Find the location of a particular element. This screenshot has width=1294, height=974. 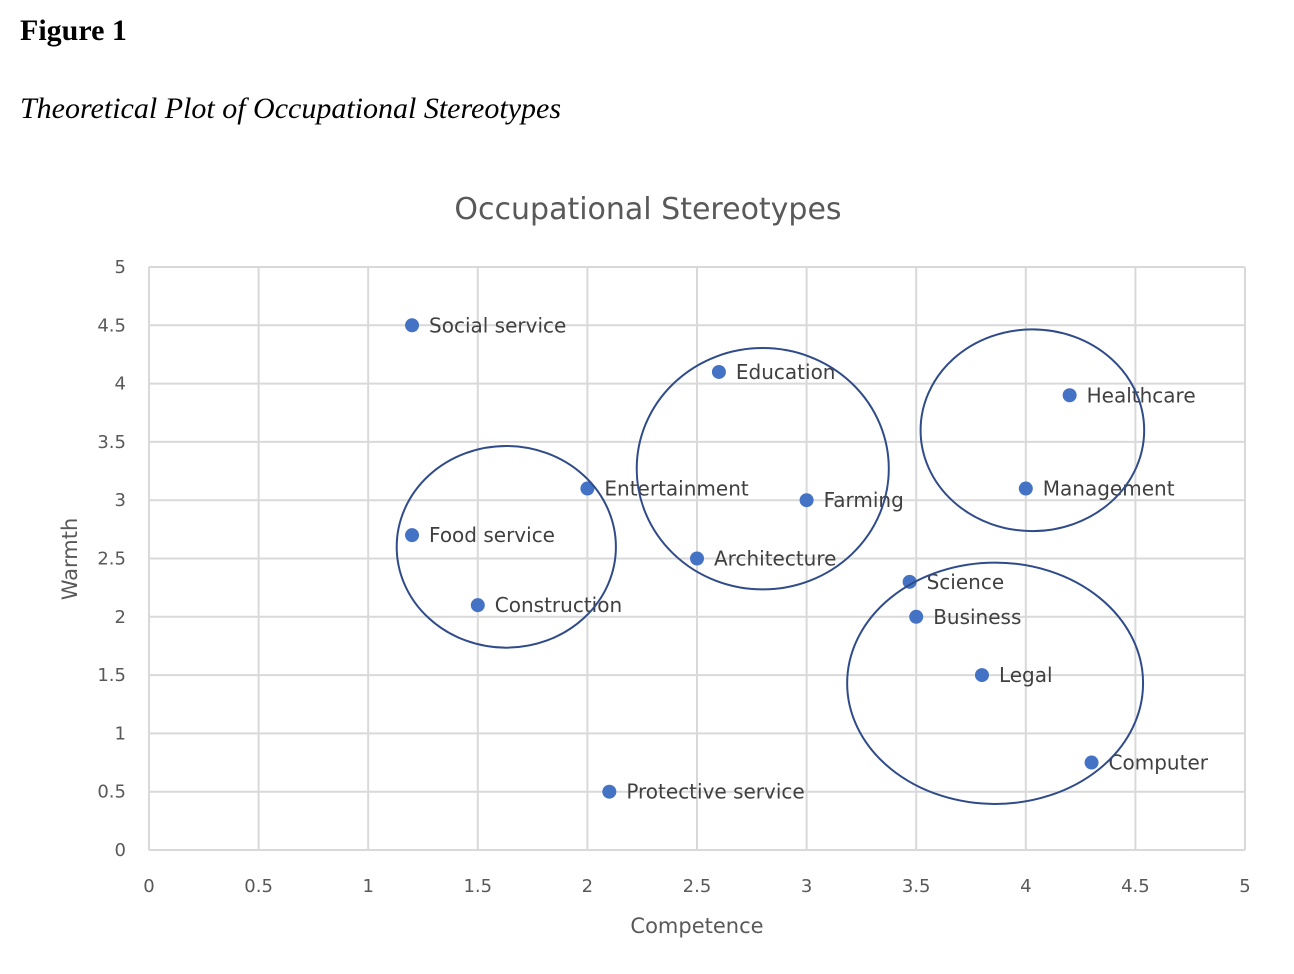

x-tick-label: 5 is located at coordinates (1244, 886).